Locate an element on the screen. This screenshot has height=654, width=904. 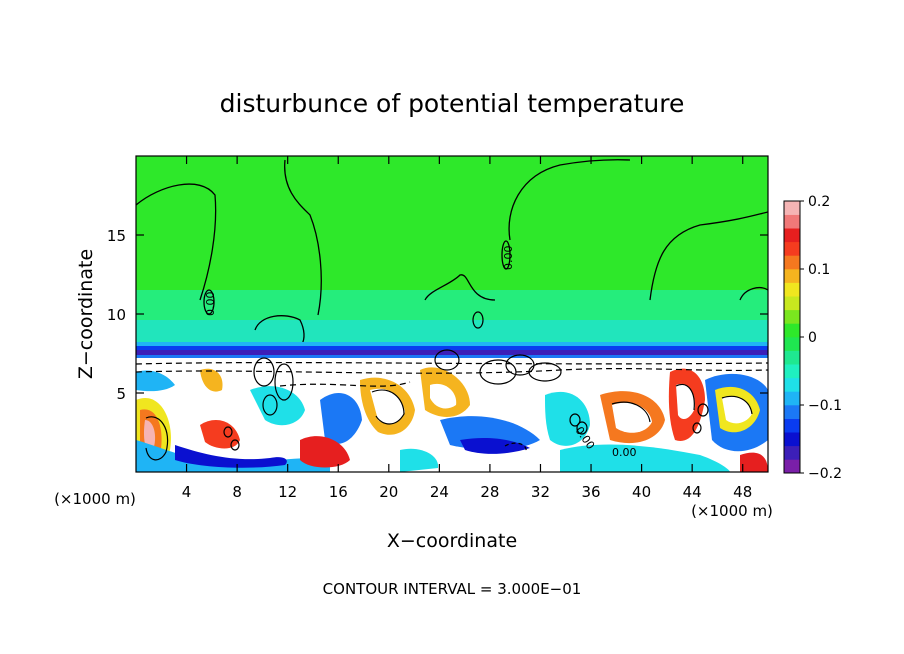
colorbar: −0.2 −0.1 0 0.1 0.2 is located at coordinates (812, 338).